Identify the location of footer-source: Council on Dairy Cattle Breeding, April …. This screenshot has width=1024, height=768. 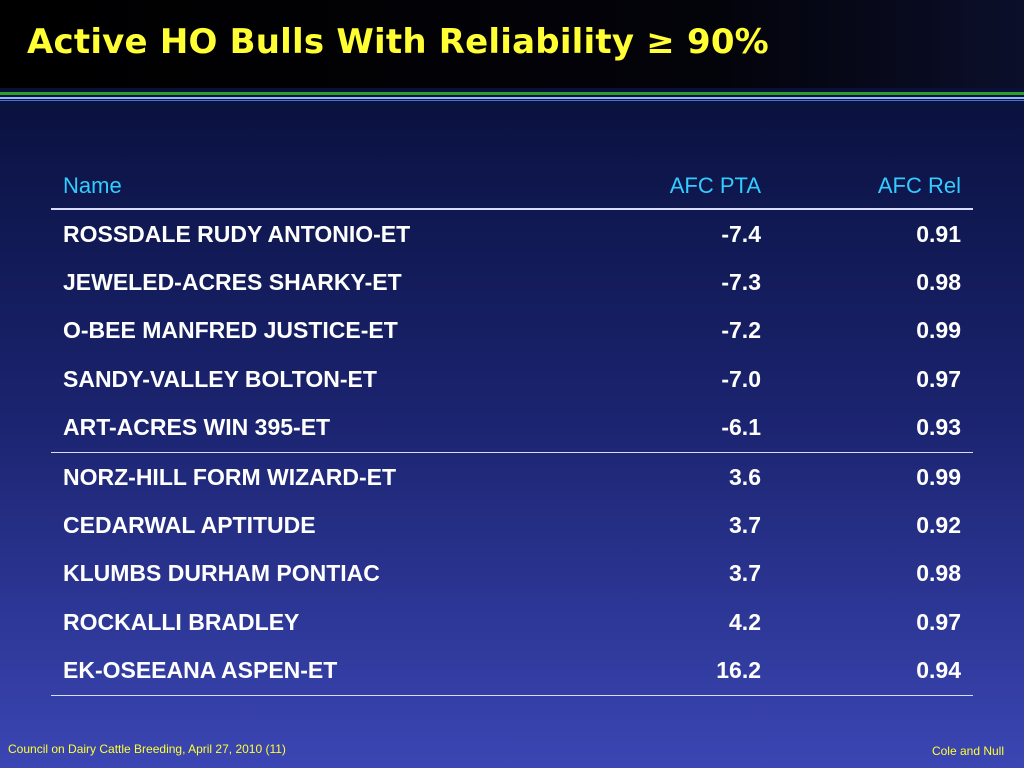
(147, 749).